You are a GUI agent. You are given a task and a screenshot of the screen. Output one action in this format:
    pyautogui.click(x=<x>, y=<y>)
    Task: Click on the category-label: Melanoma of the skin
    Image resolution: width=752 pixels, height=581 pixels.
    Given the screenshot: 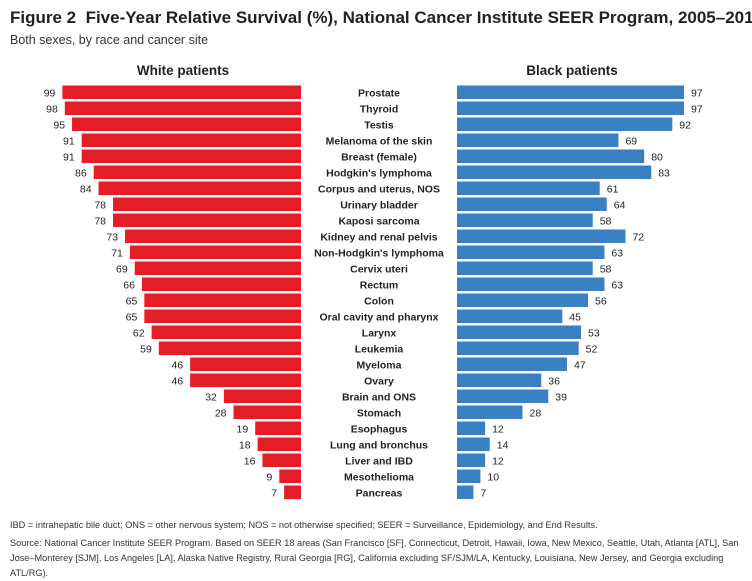 What is the action you would take?
    pyautogui.click(x=379, y=141)
    